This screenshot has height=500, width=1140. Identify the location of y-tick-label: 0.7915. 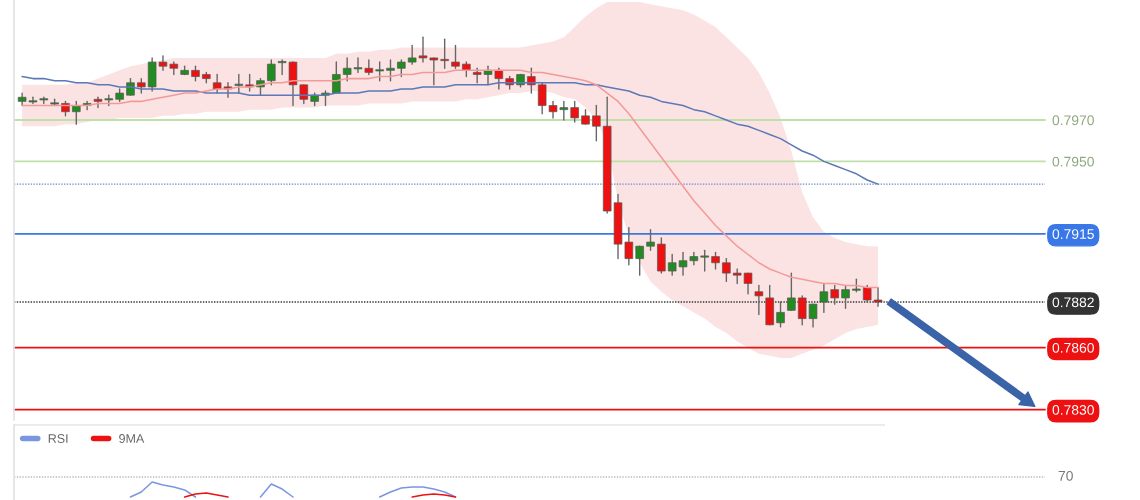
(1073, 234).